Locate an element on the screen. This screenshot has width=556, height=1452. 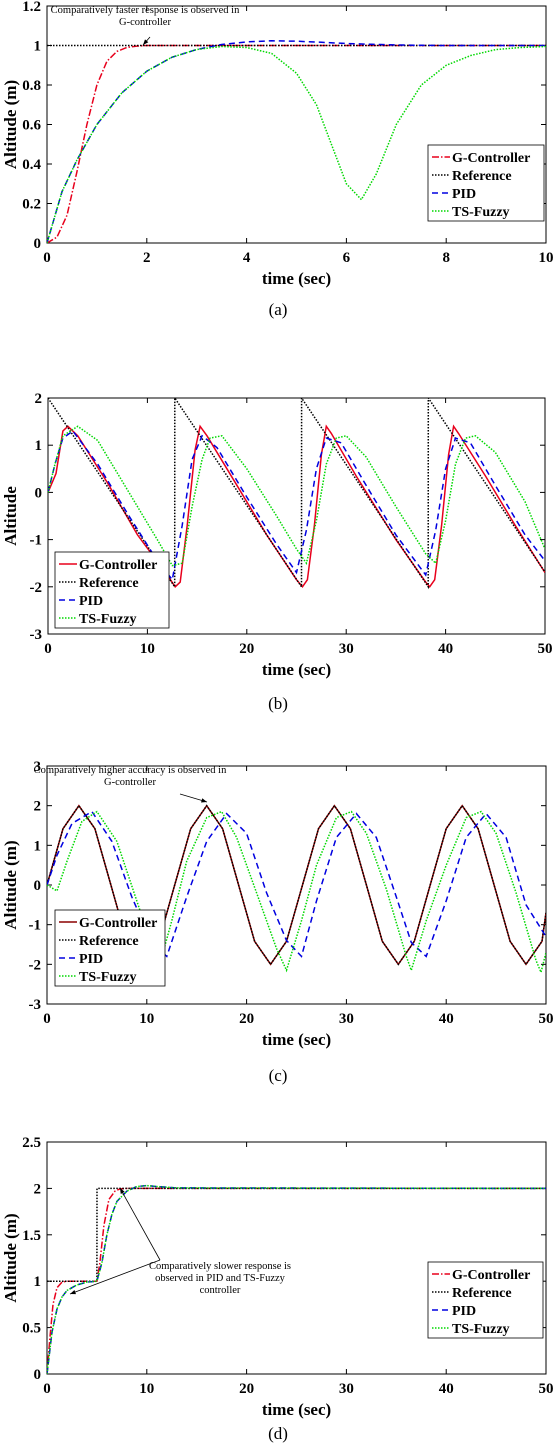
plot-frame is located at coordinates (296, 1258).